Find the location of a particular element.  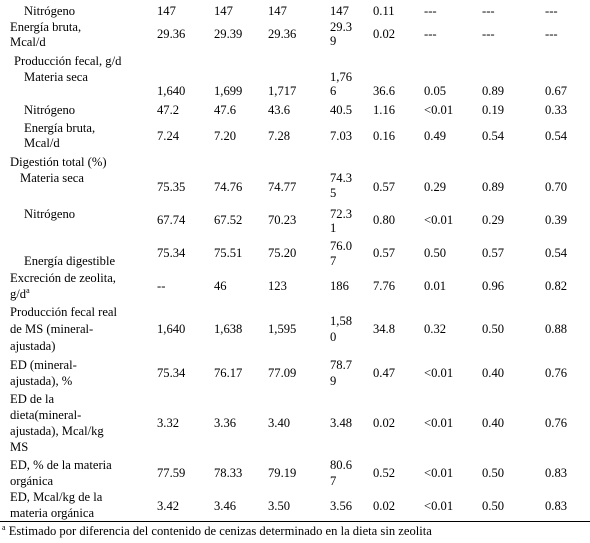

table-cell-c3: 147 is located at coordinates (277, 11).